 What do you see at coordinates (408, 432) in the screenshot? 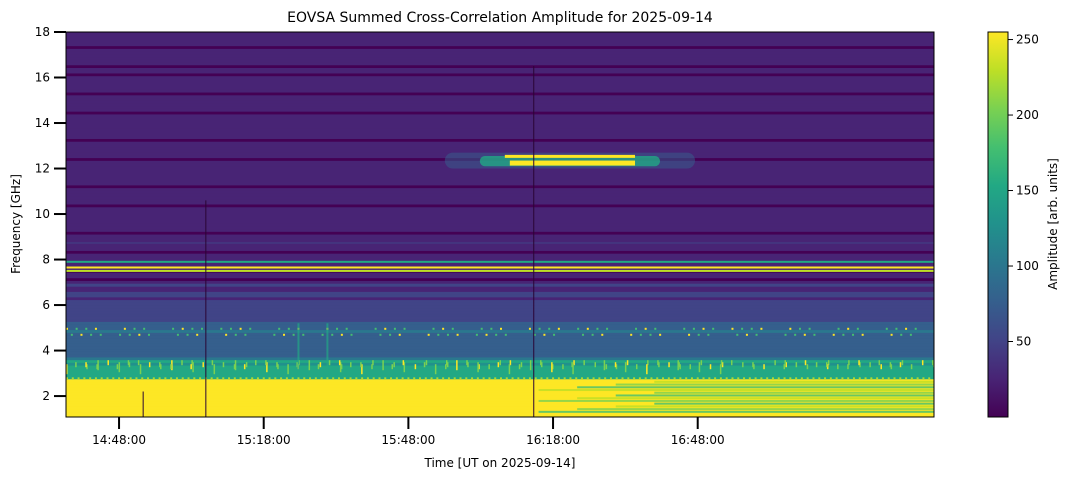
I see `x-axis: 14:48:00 15:18:00 15:48:00 16:18:00 16:48:00` at bounding box center [408, 432].